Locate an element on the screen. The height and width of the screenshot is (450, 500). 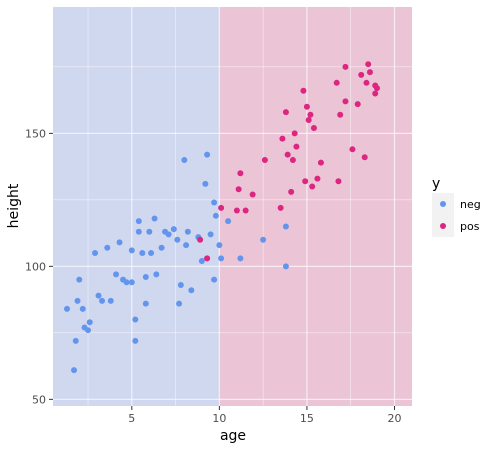
legend-keys: neg pos is located at coordinates (456, 215).